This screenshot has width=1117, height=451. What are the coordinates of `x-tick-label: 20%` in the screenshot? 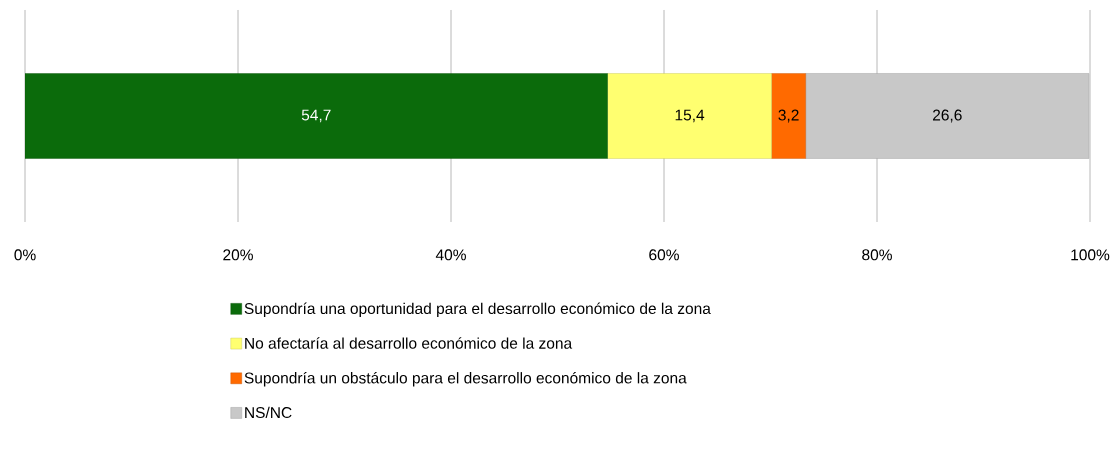 It's located at (238, 255).